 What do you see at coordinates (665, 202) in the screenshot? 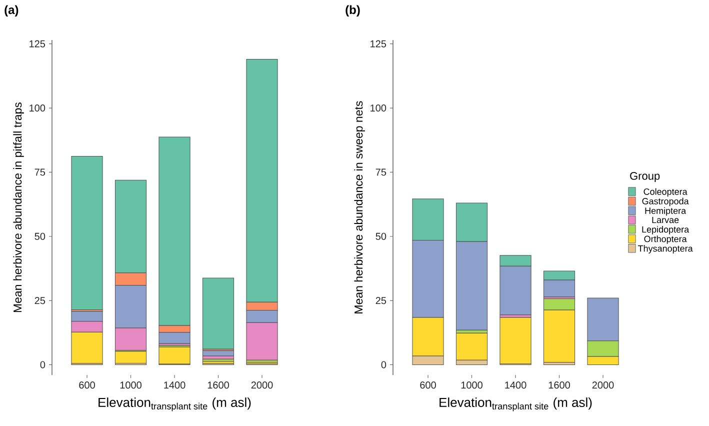
I see `legend-label: Gastropoda` at bounding box center [665, 202].